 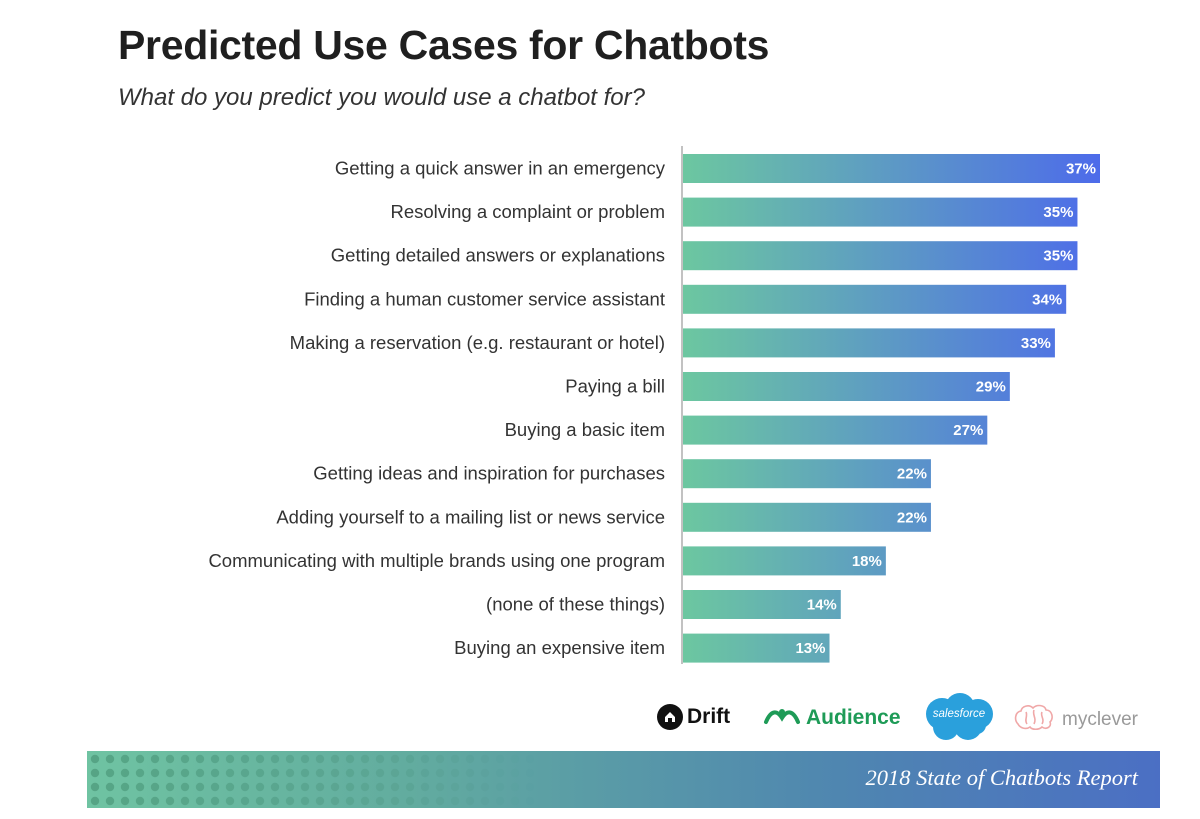 I want to click on value-label: 14%, so click(x=822, y=605).